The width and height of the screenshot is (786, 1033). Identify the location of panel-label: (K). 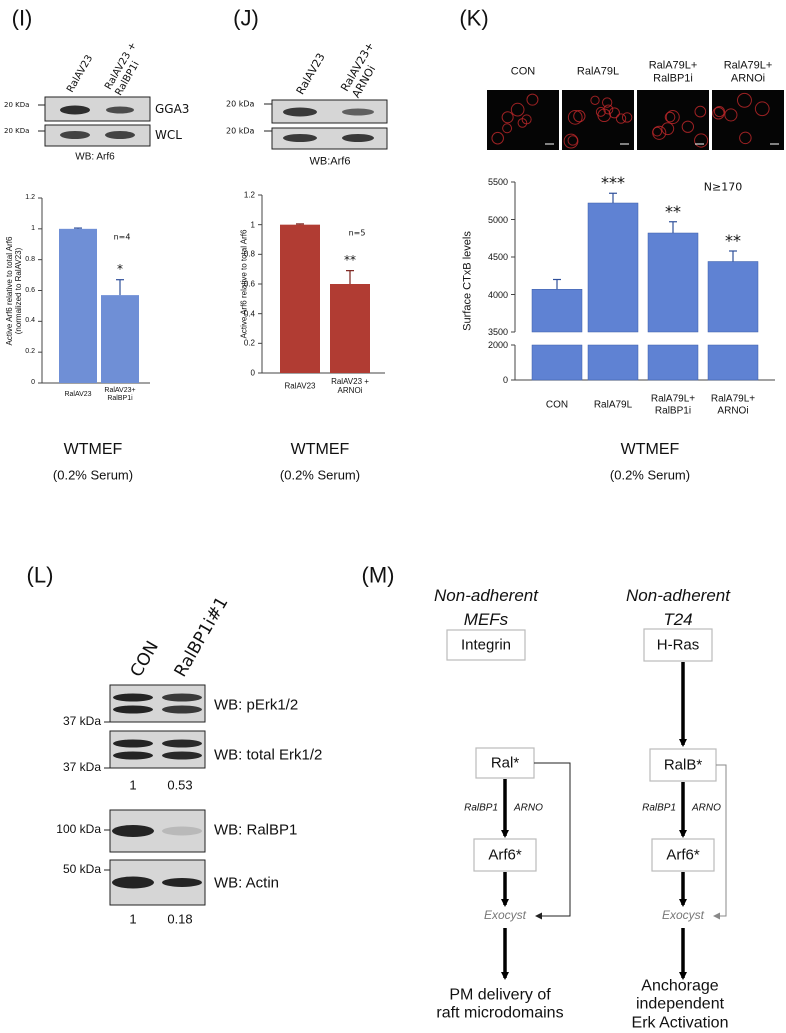
(474, 18).